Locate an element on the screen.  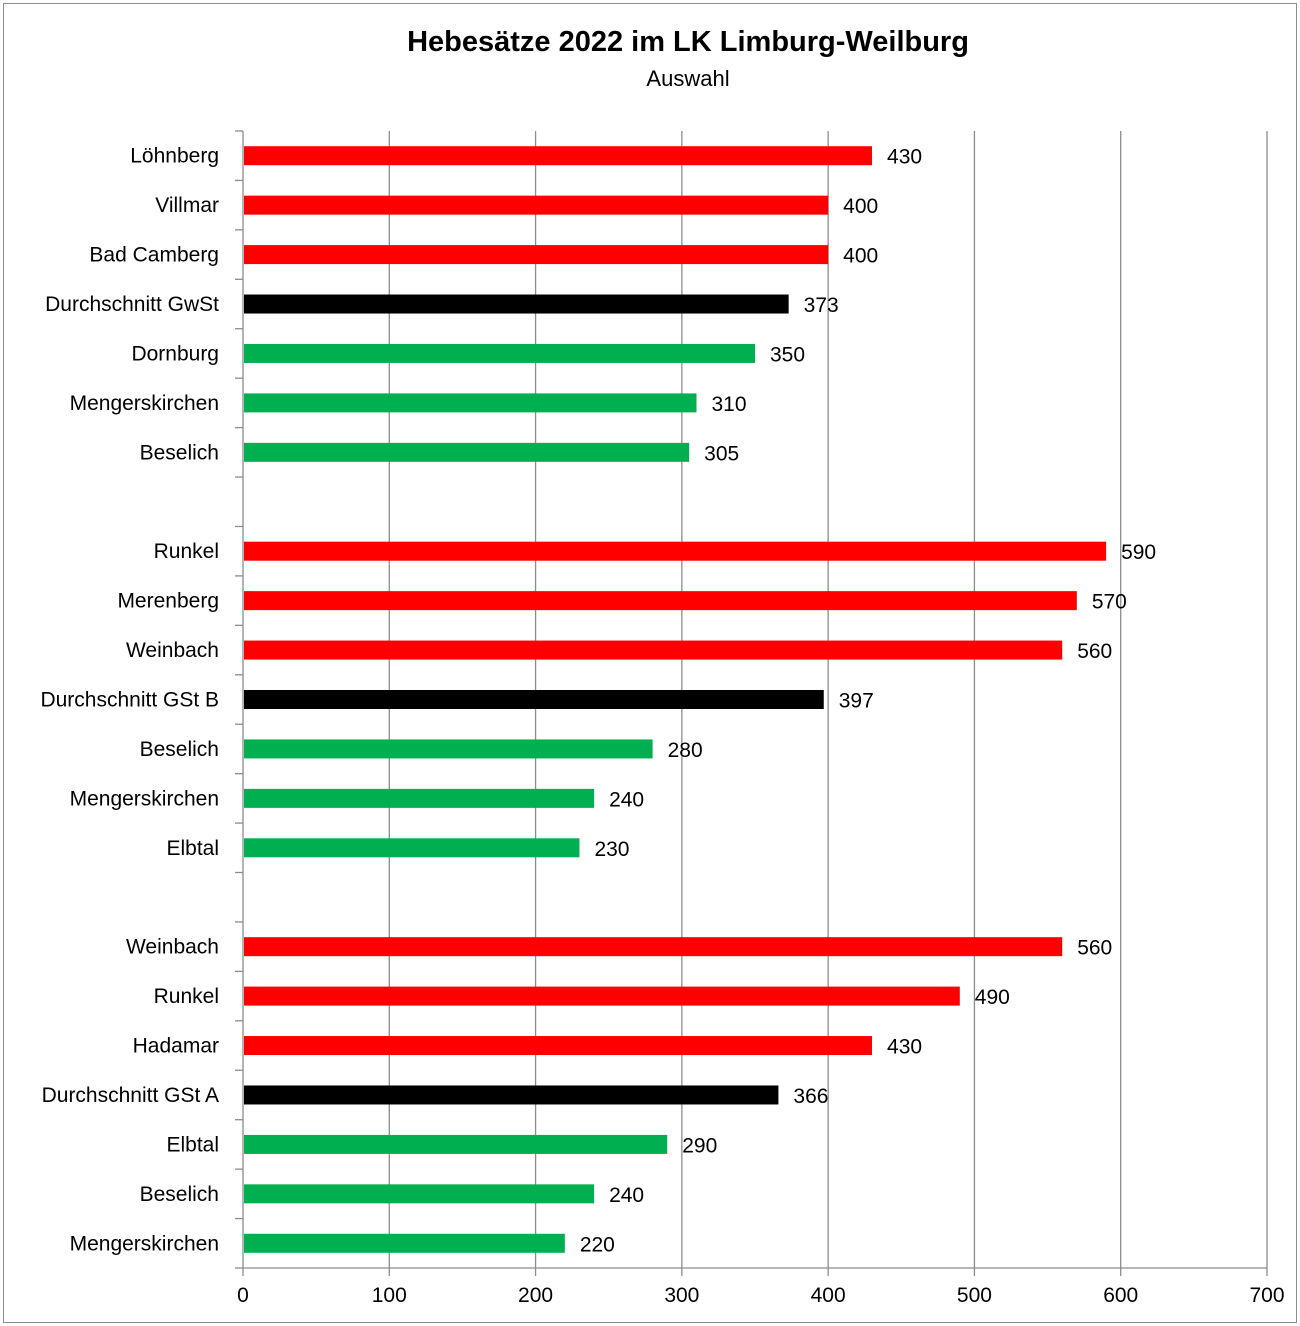
value-label: 373 is located at coordinates (821, 305).